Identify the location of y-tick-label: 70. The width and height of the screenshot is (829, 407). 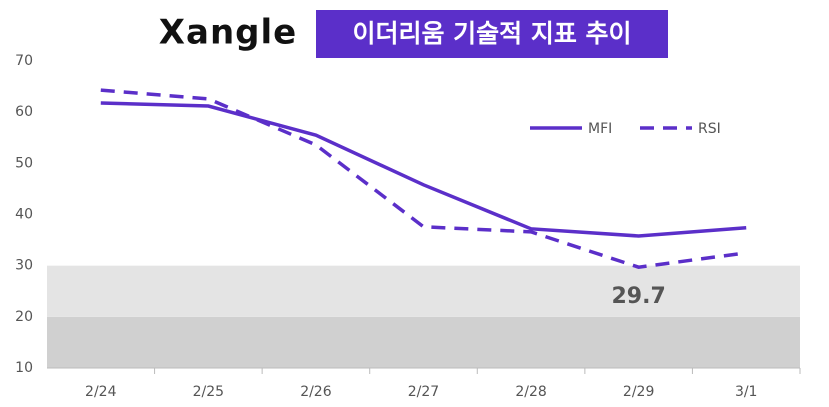
(24, 61).